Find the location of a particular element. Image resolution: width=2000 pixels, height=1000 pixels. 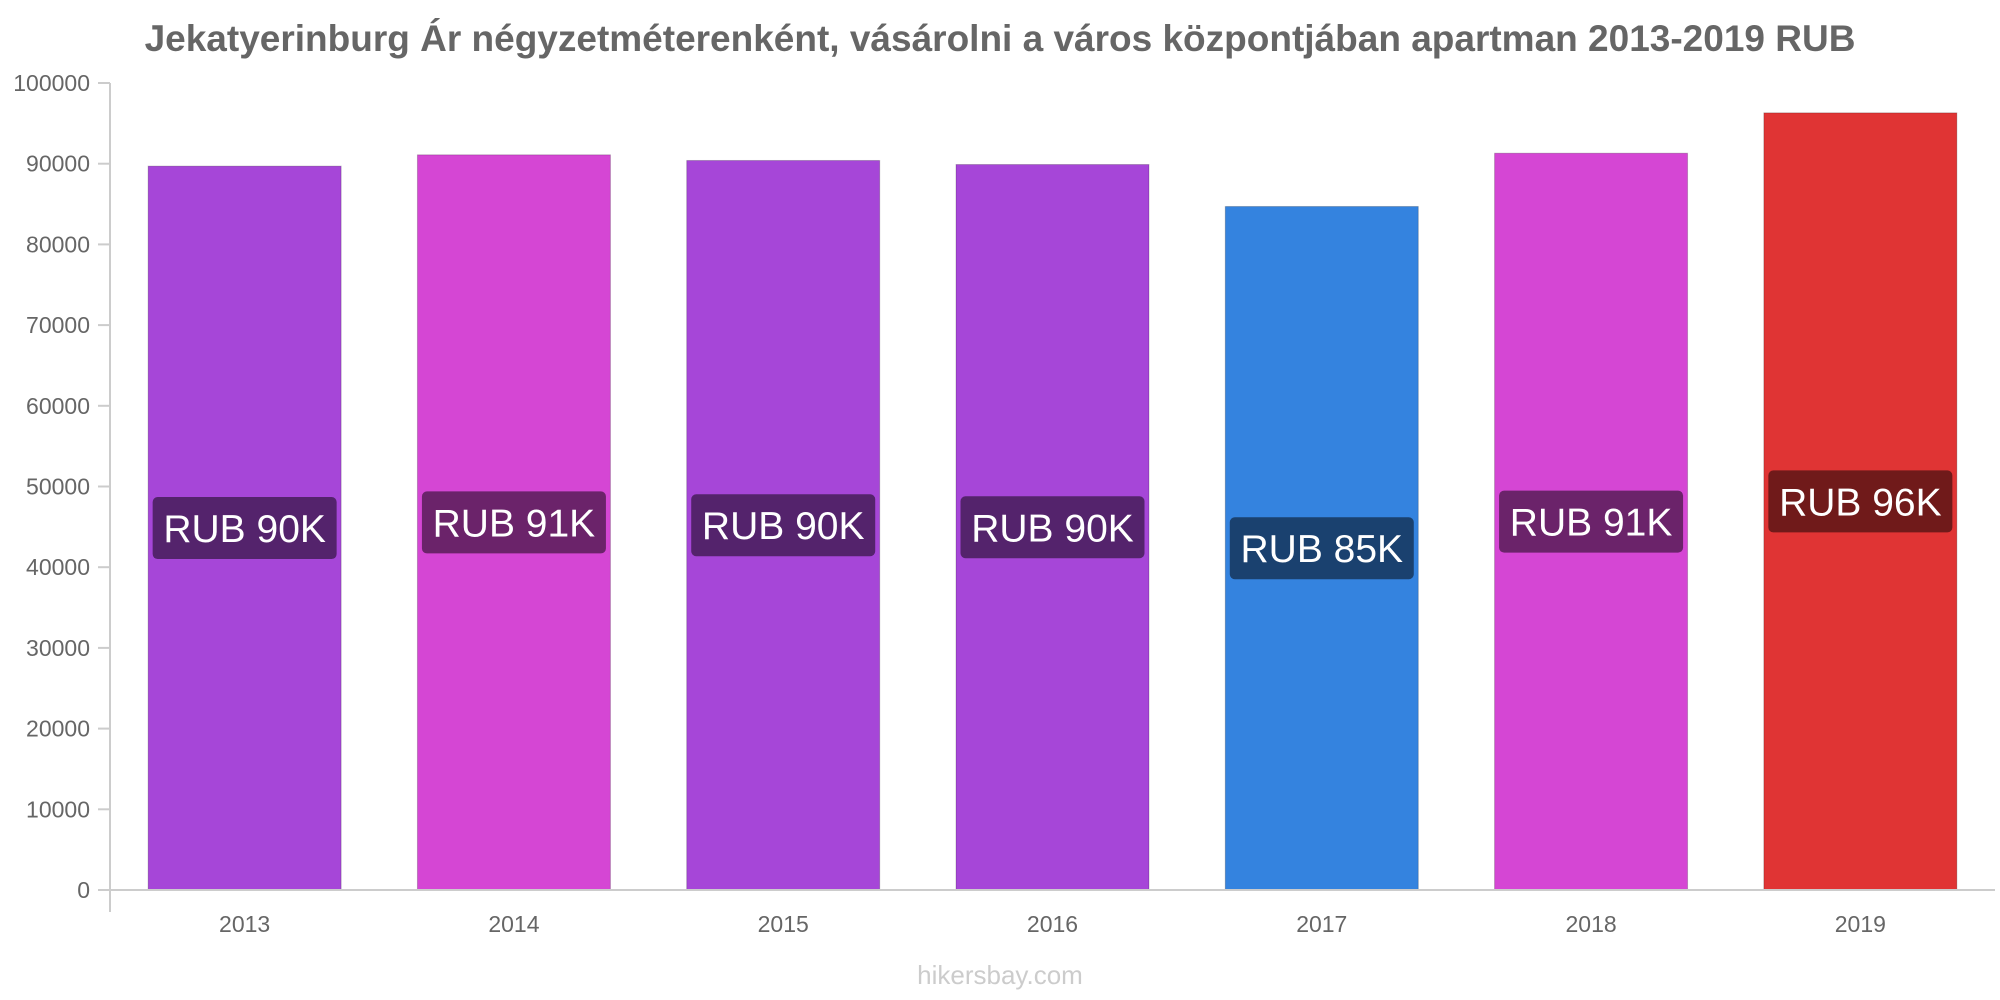

value-label: RUB 85K is located at coordinates (1321, 549).